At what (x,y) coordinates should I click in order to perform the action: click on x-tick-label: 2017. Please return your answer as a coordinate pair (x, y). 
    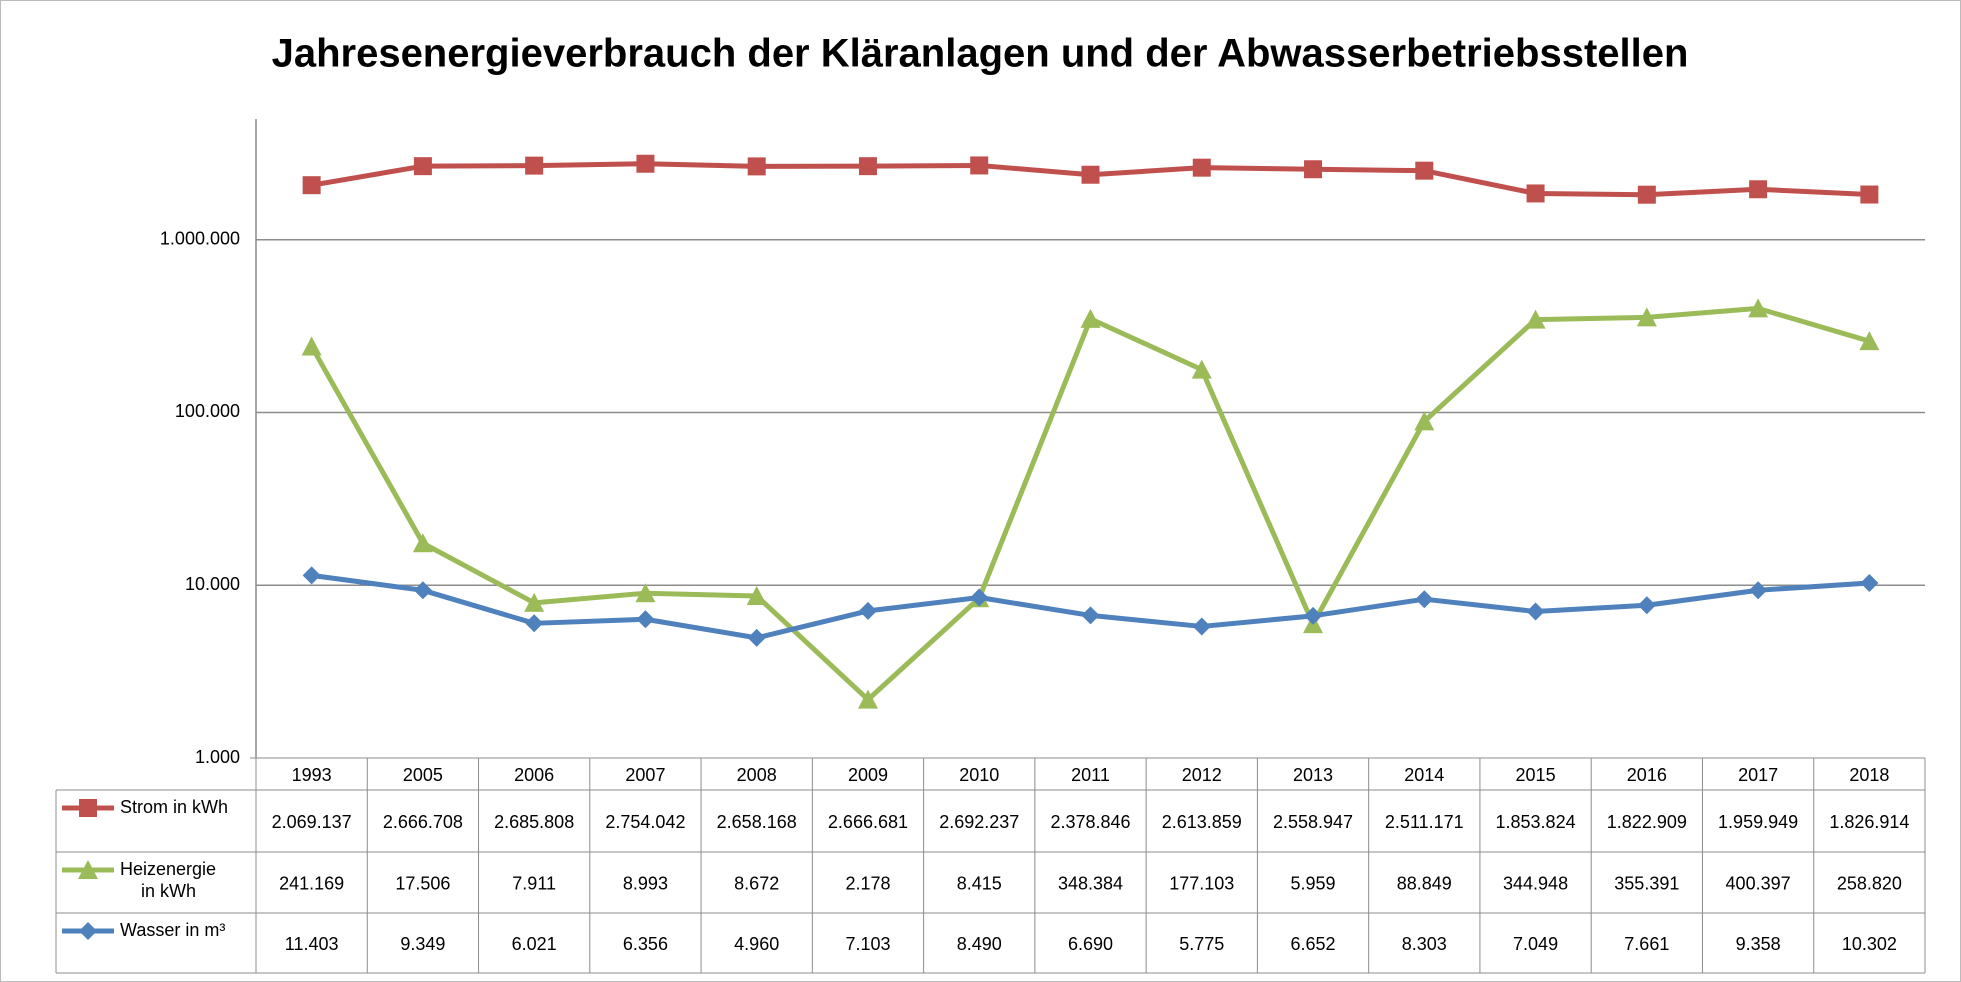
    Looking at the image, I should click on (1758, 775).